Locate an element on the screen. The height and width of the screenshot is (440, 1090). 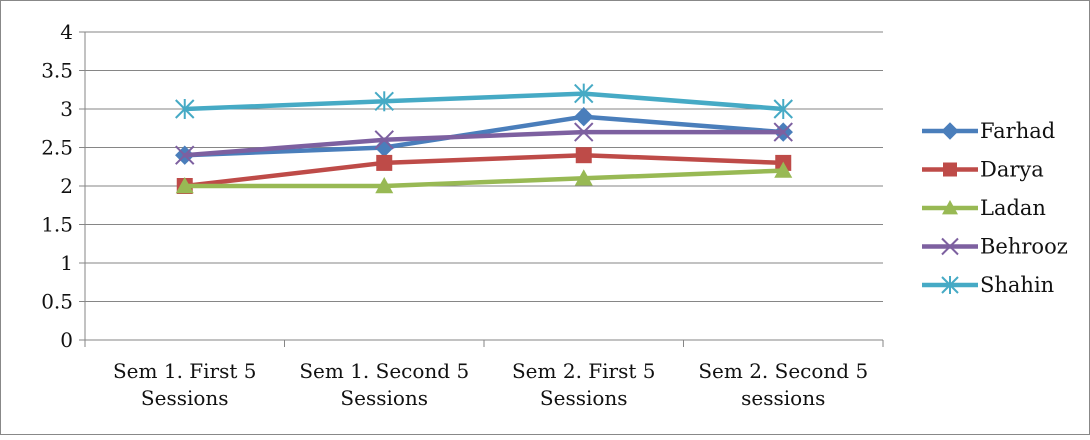
x-category-label: Sem 1. First 5 Sessions is located at coordinates (185, 384).